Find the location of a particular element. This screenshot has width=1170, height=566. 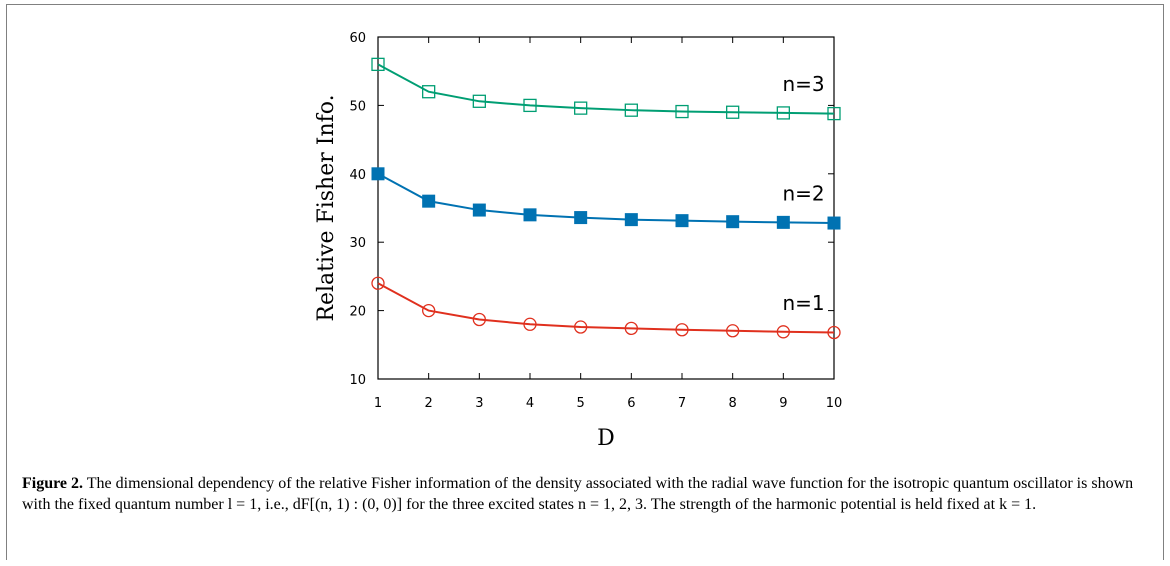

x-tick-label: 6 is located at coordinates (631, 403).